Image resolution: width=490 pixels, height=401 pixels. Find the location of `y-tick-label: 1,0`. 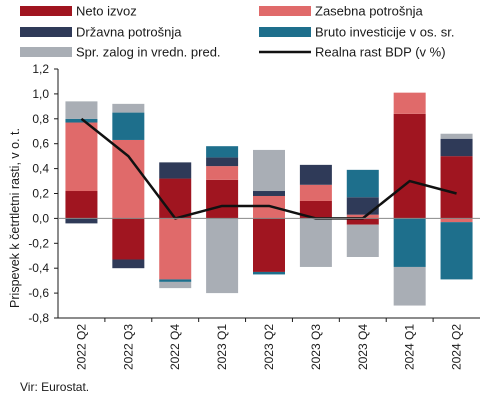

y-tick-label: 1,0 is located at coordinates (40, 94).